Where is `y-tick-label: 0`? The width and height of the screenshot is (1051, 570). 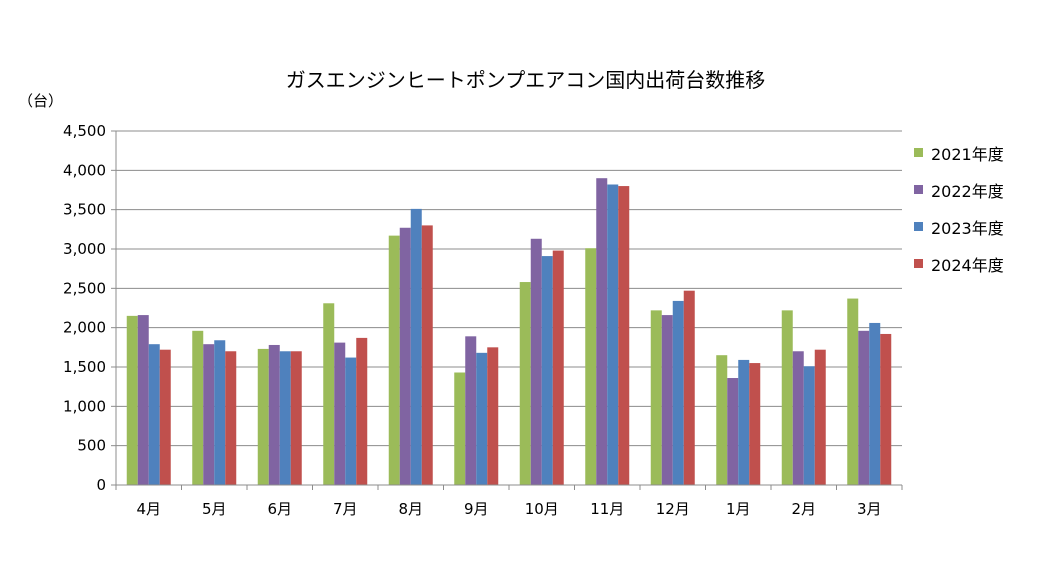
y-tick-label: 0 is located at coordinates (101, 485).